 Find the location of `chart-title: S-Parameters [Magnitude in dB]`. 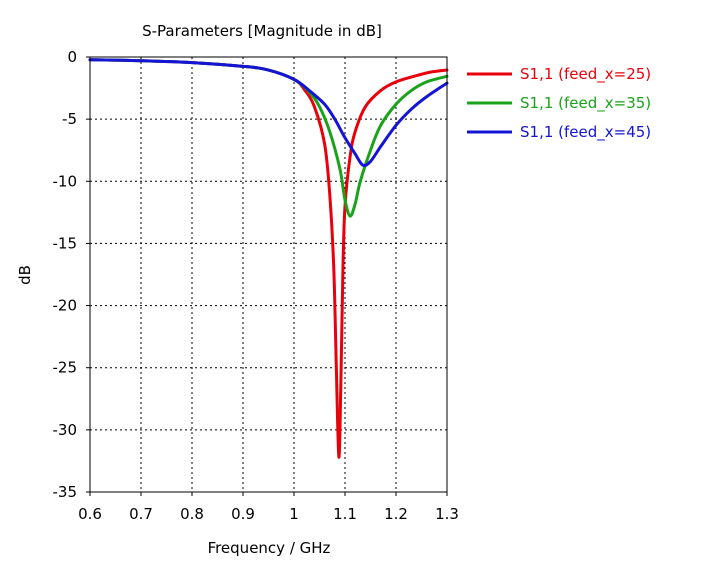

chart-title: S-Parameters [Magnitude in dB] is located at coordinates (262, 31).